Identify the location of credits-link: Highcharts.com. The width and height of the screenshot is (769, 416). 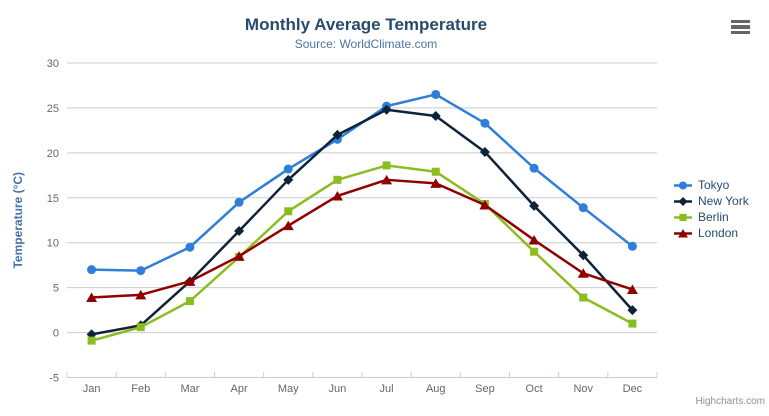
(730, 401).